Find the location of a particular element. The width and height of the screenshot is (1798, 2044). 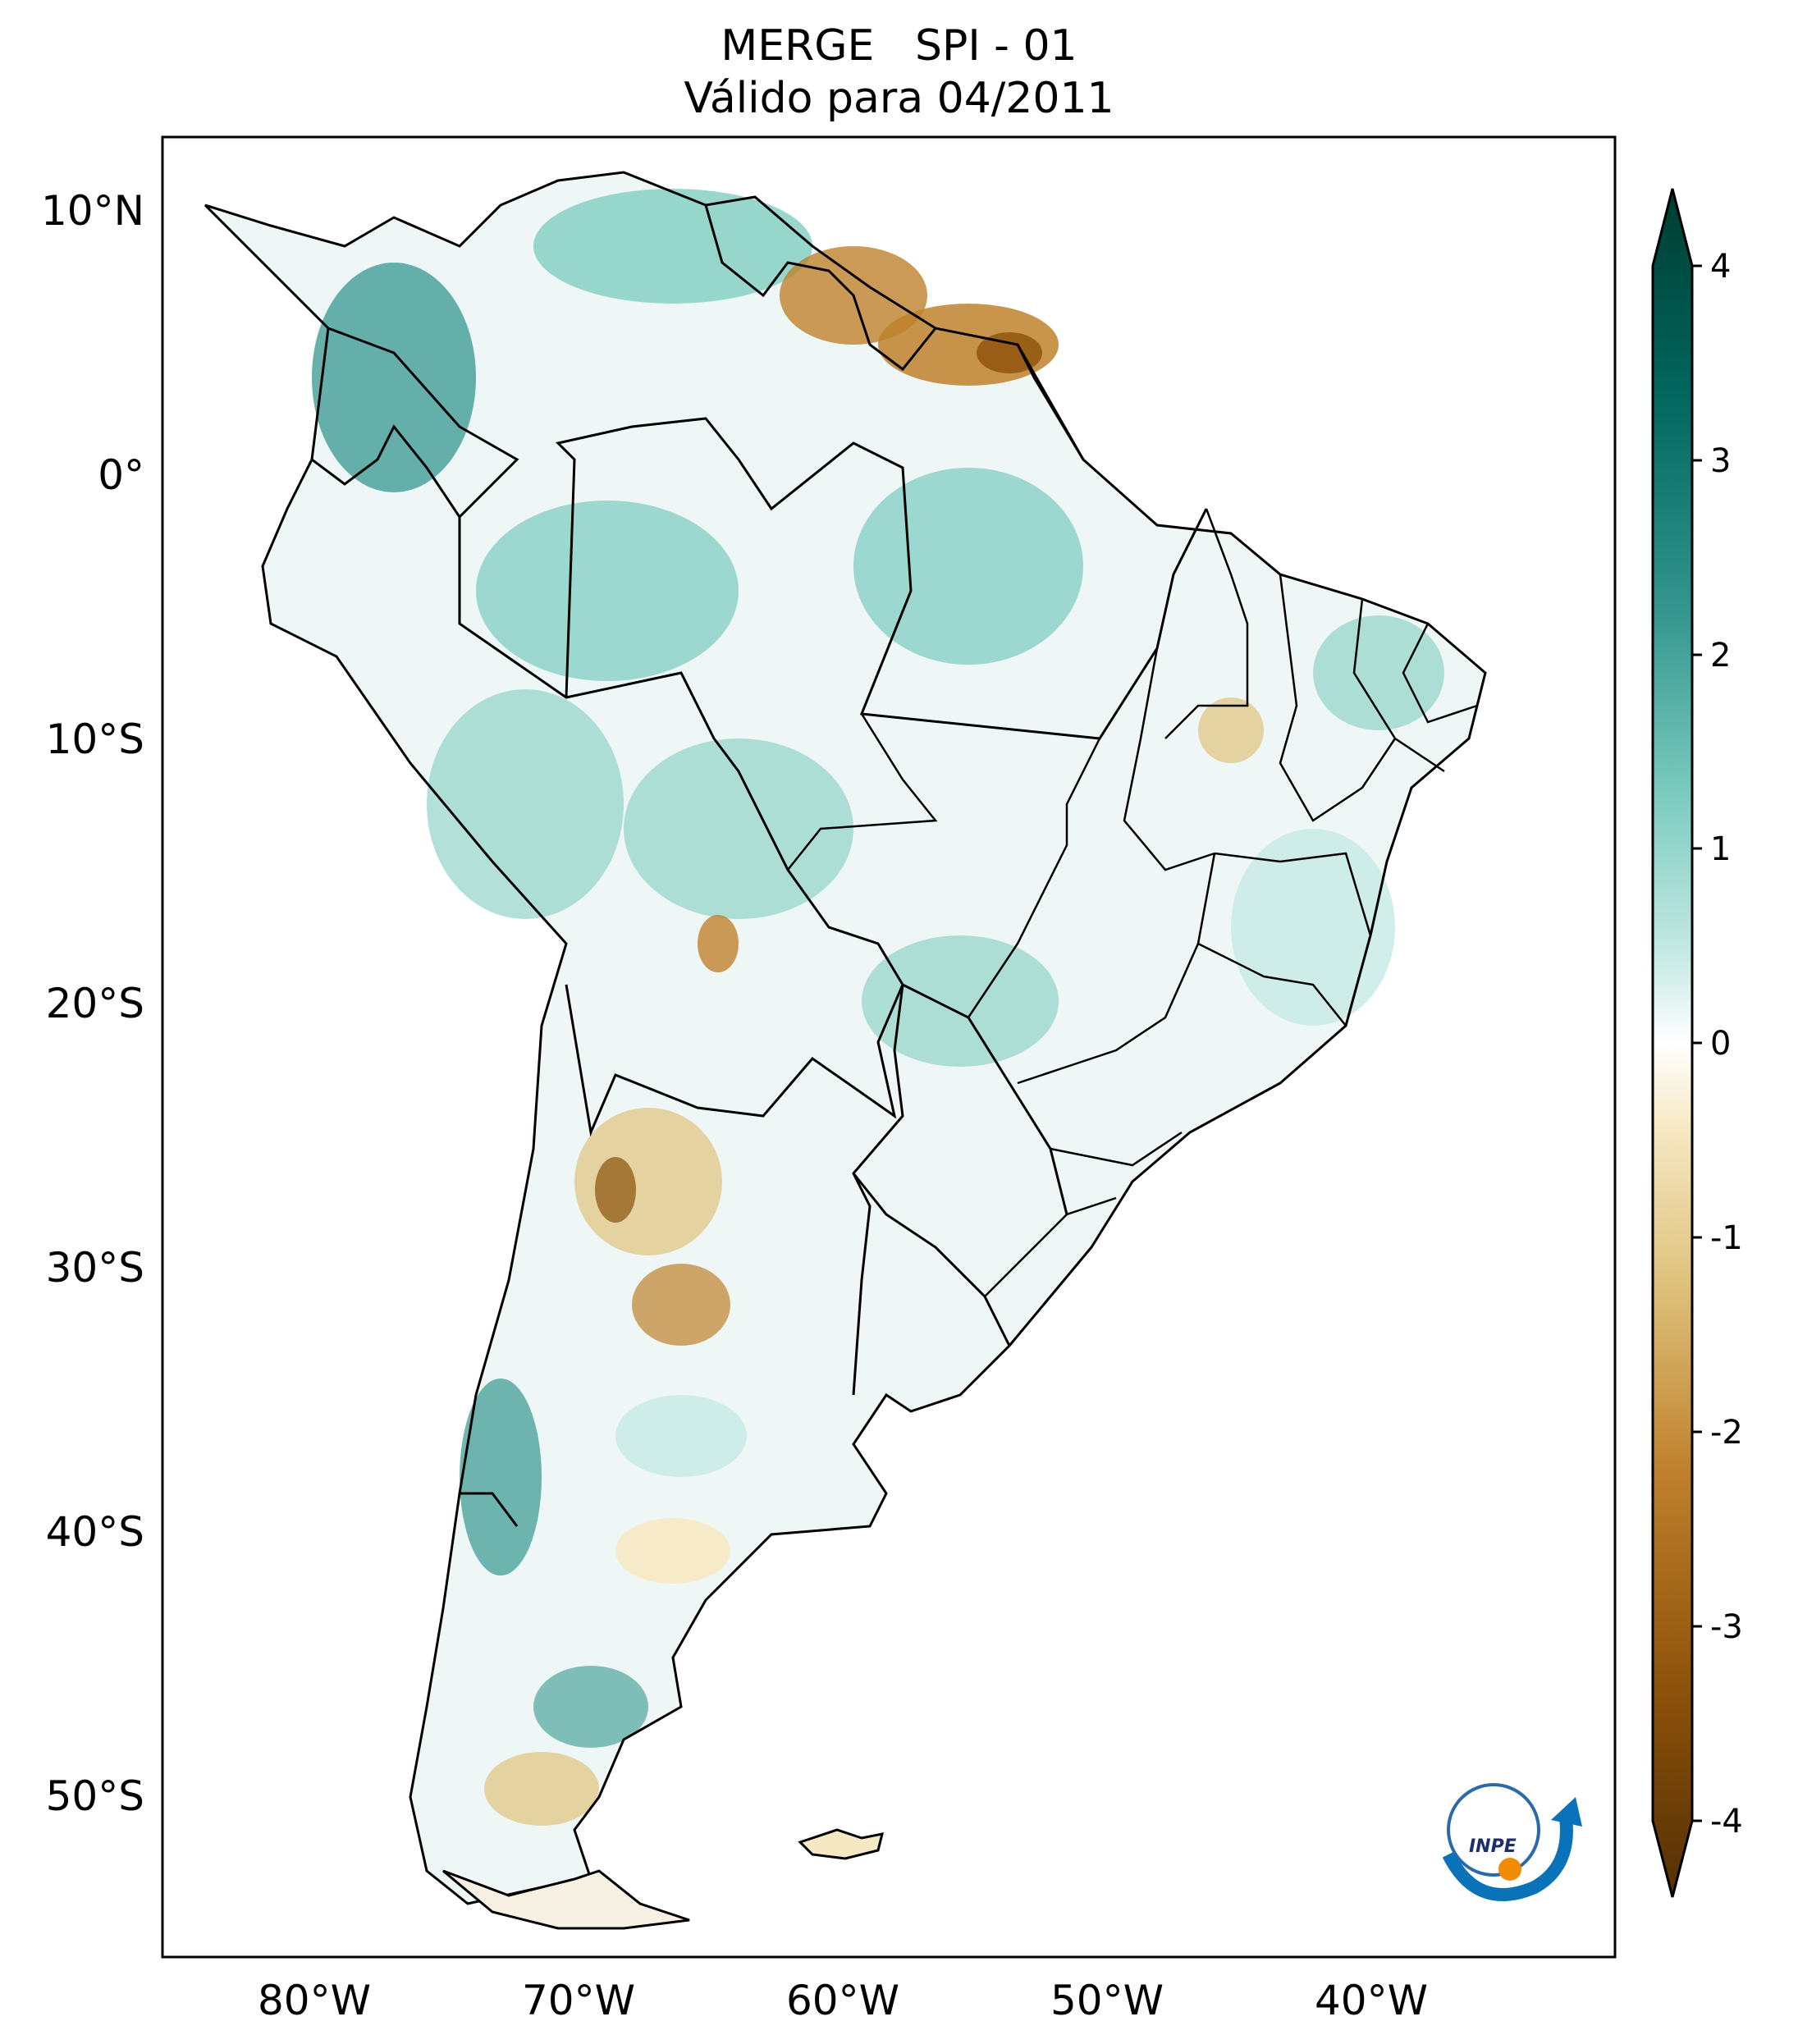

state-borders is located at coordinates (1132, 902).